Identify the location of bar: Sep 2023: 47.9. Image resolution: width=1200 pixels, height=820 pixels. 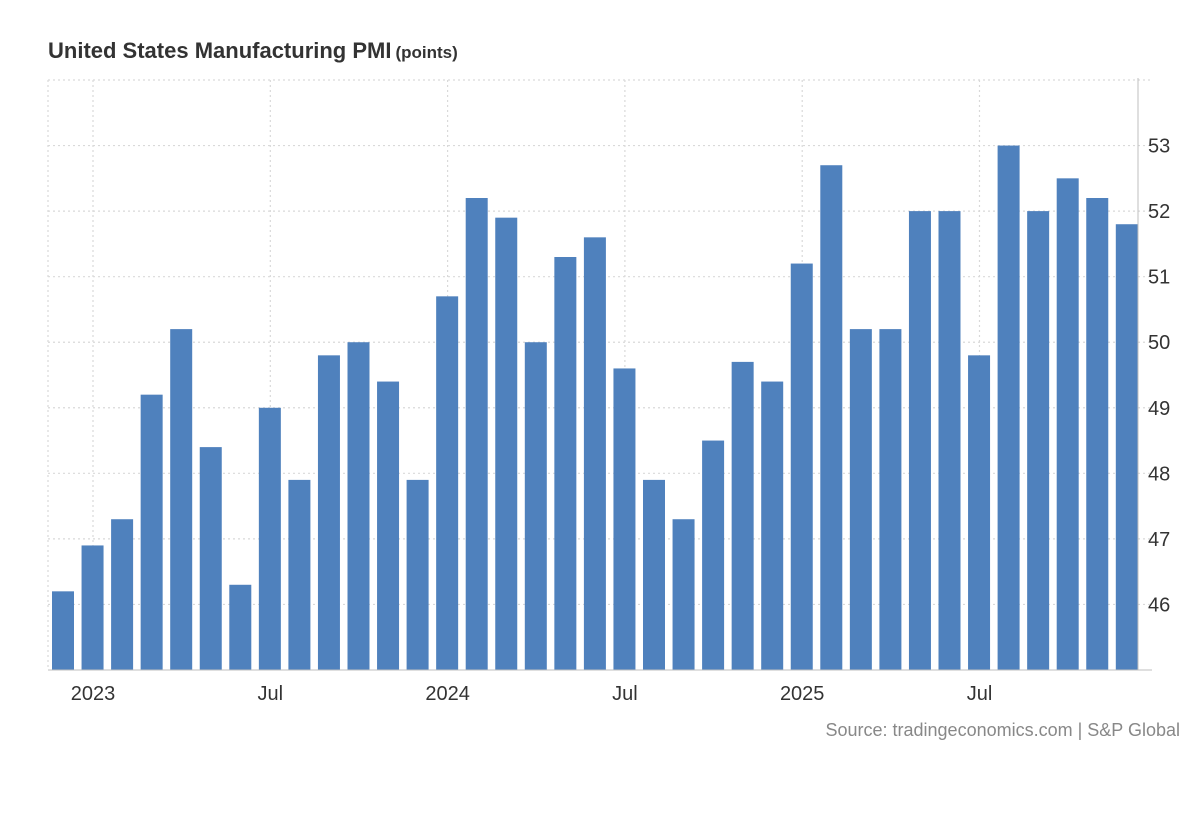
(299, 574).